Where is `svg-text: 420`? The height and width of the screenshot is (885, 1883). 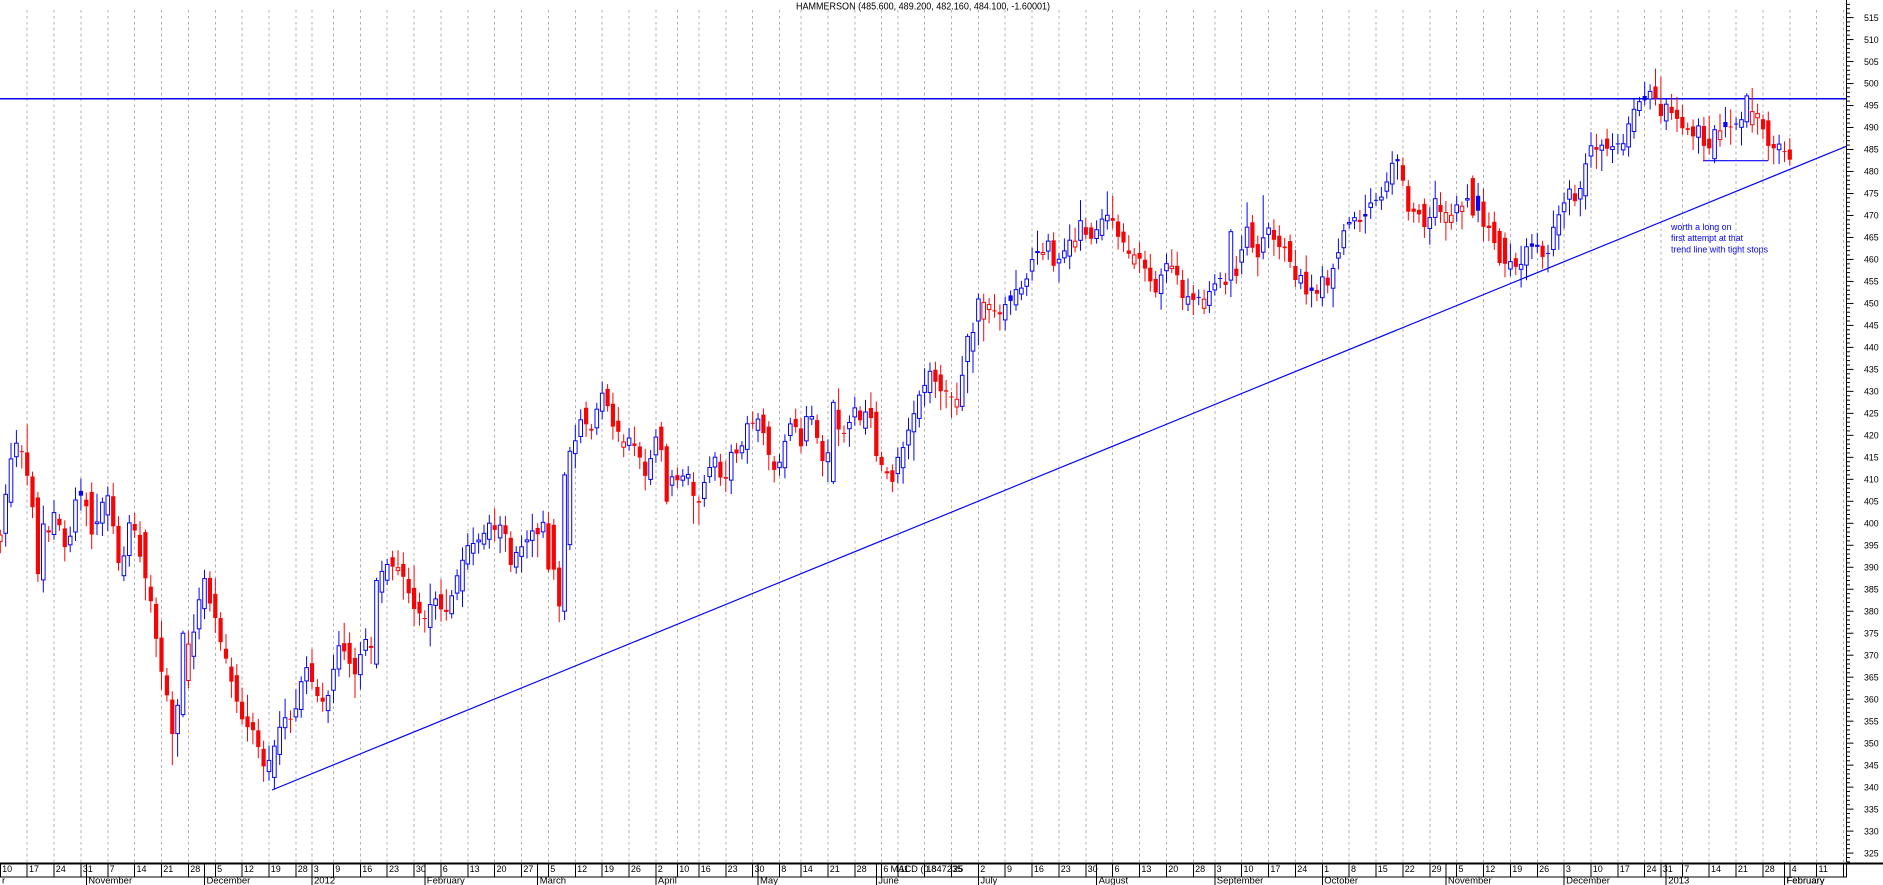 svg-text: 420 is located at coordinates (1871, 436).